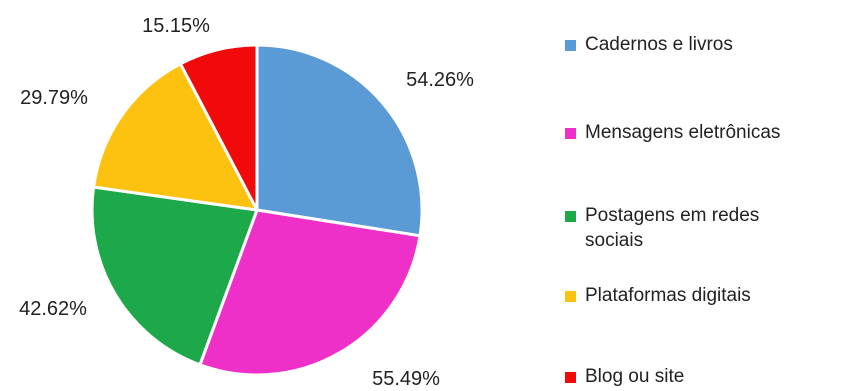  I want to click on legend-item-cadernos-e-livros: Cadernos e livros, so click(649, 44).